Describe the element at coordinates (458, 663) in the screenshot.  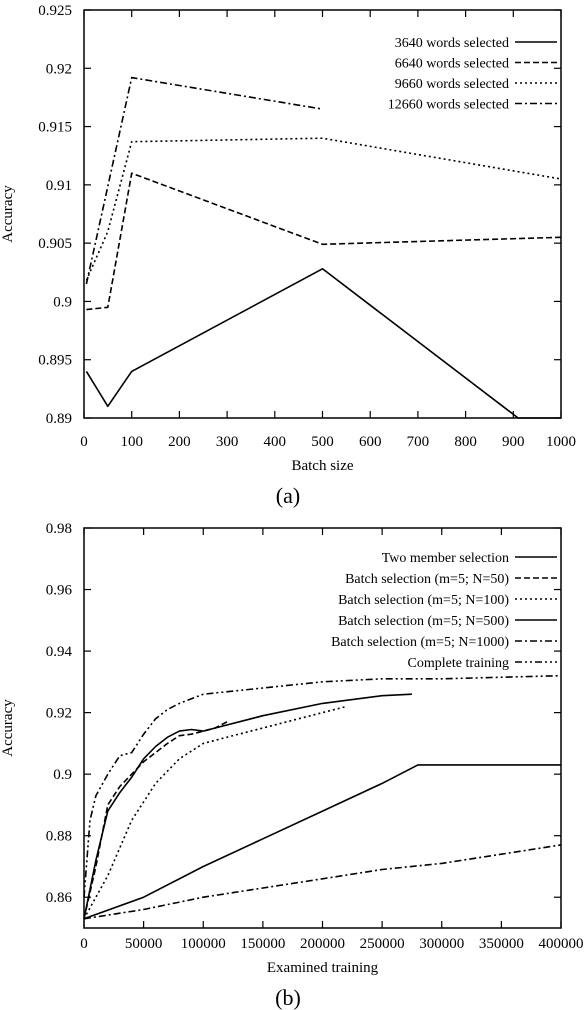
I see `chart-b-legend-label-6: Complete training` at that location.